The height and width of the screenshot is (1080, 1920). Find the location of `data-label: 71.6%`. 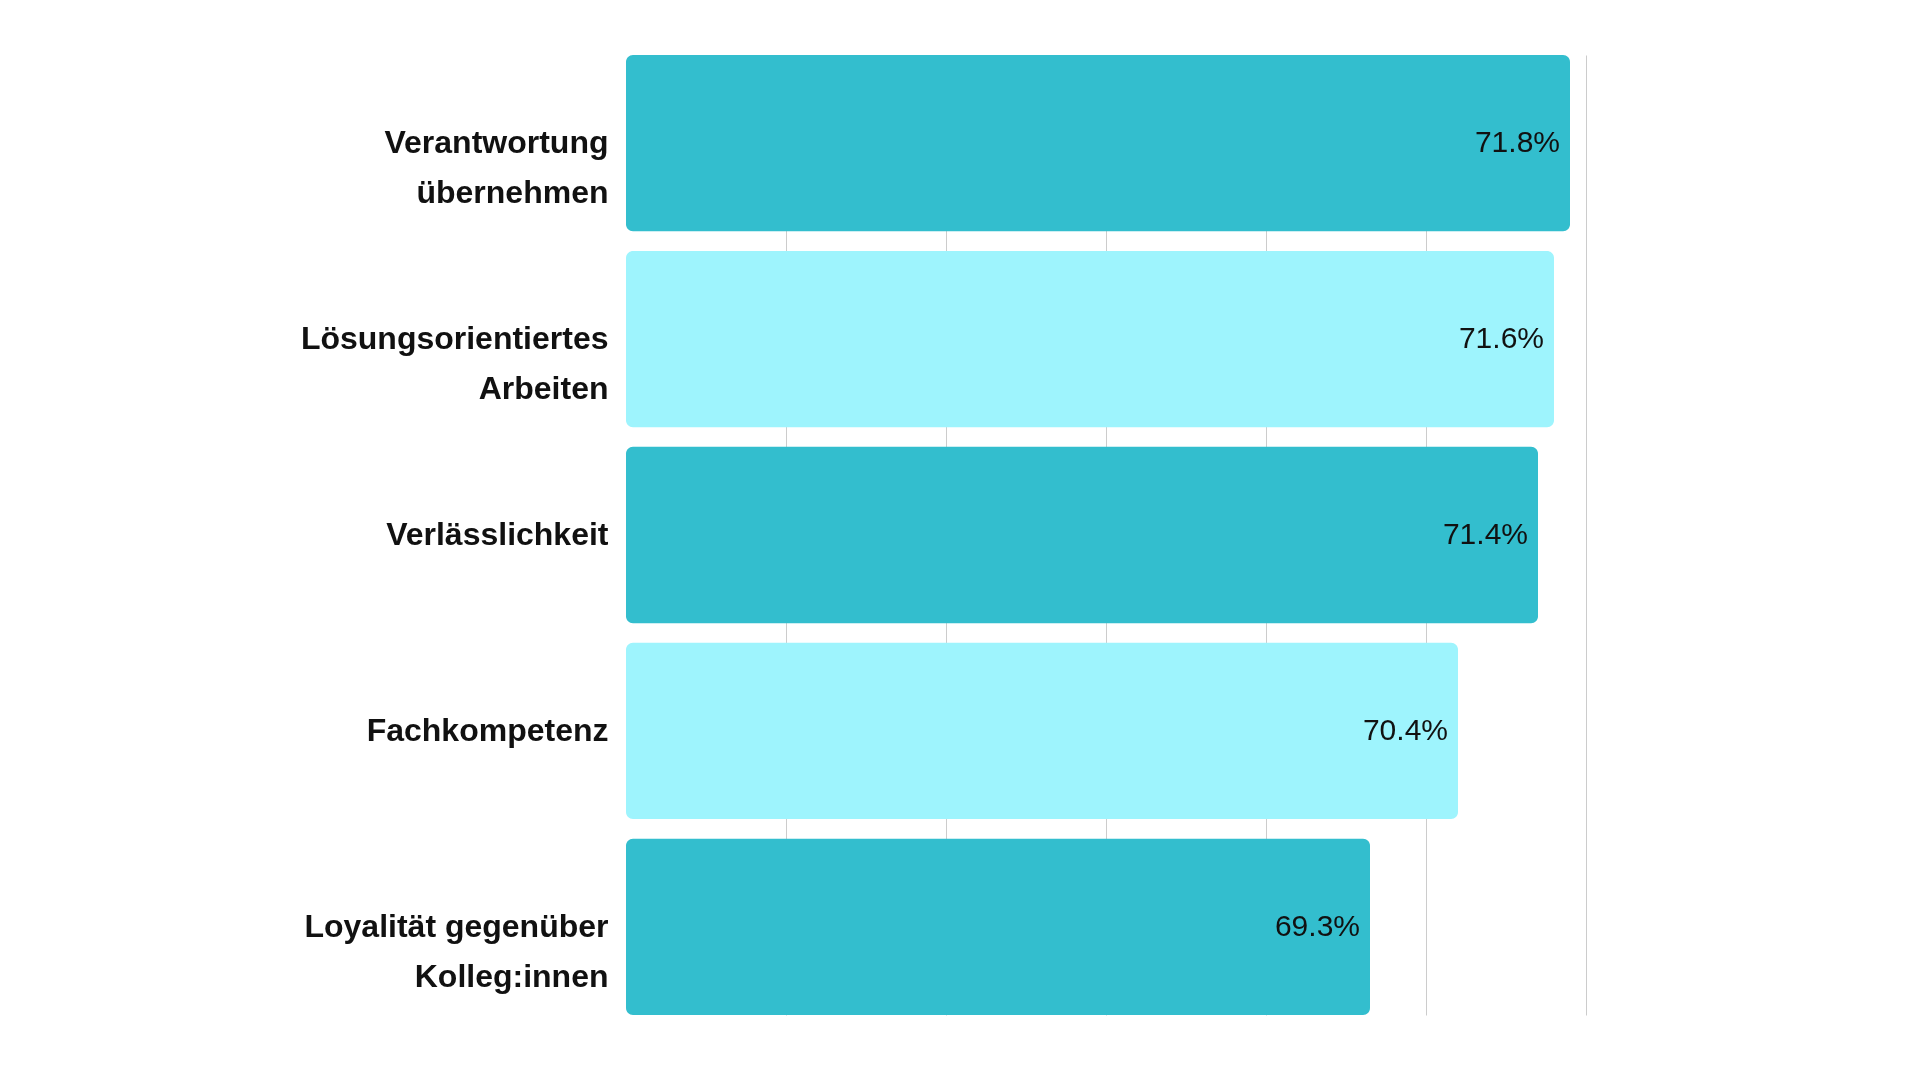

data-label: 71.6% is located at coordinates (1501, 338).